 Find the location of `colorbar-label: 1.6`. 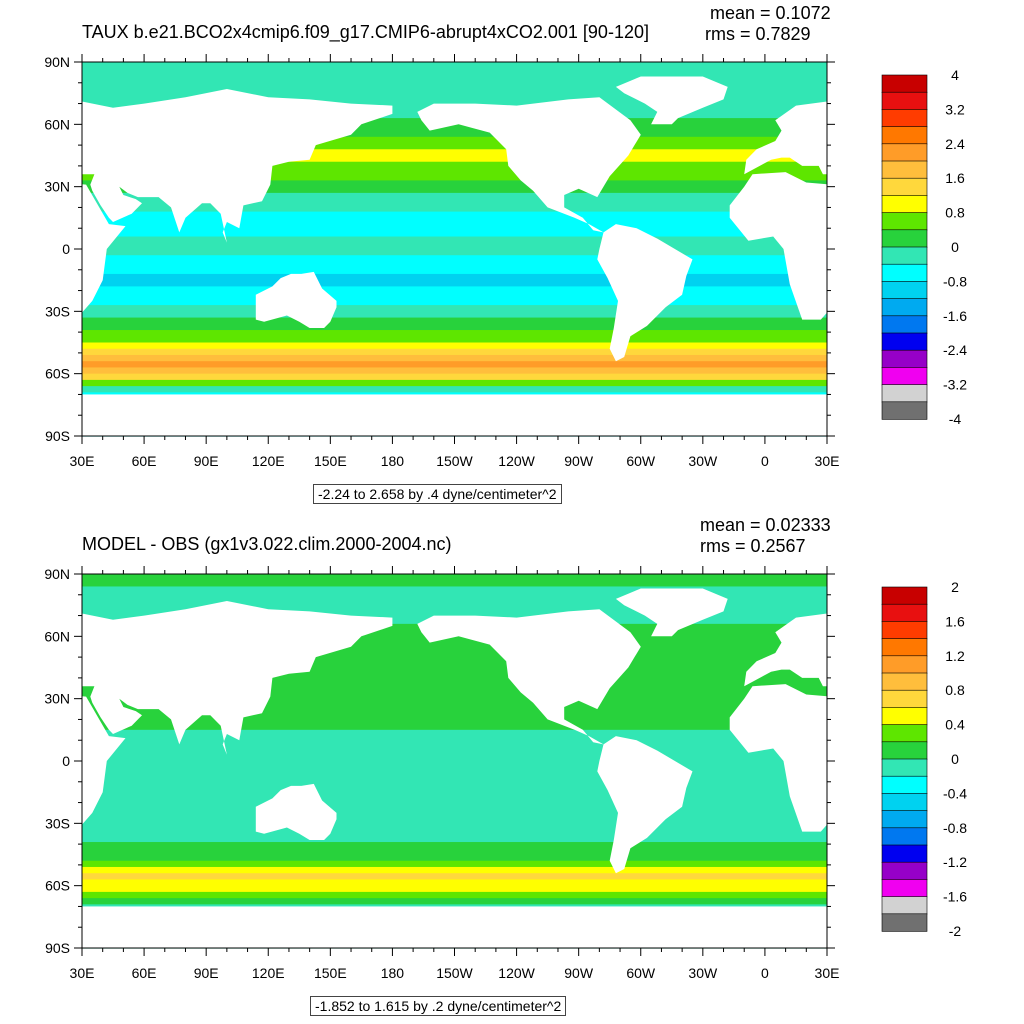

colorbar-label: 1.6 is located at coordinates (955, 178).